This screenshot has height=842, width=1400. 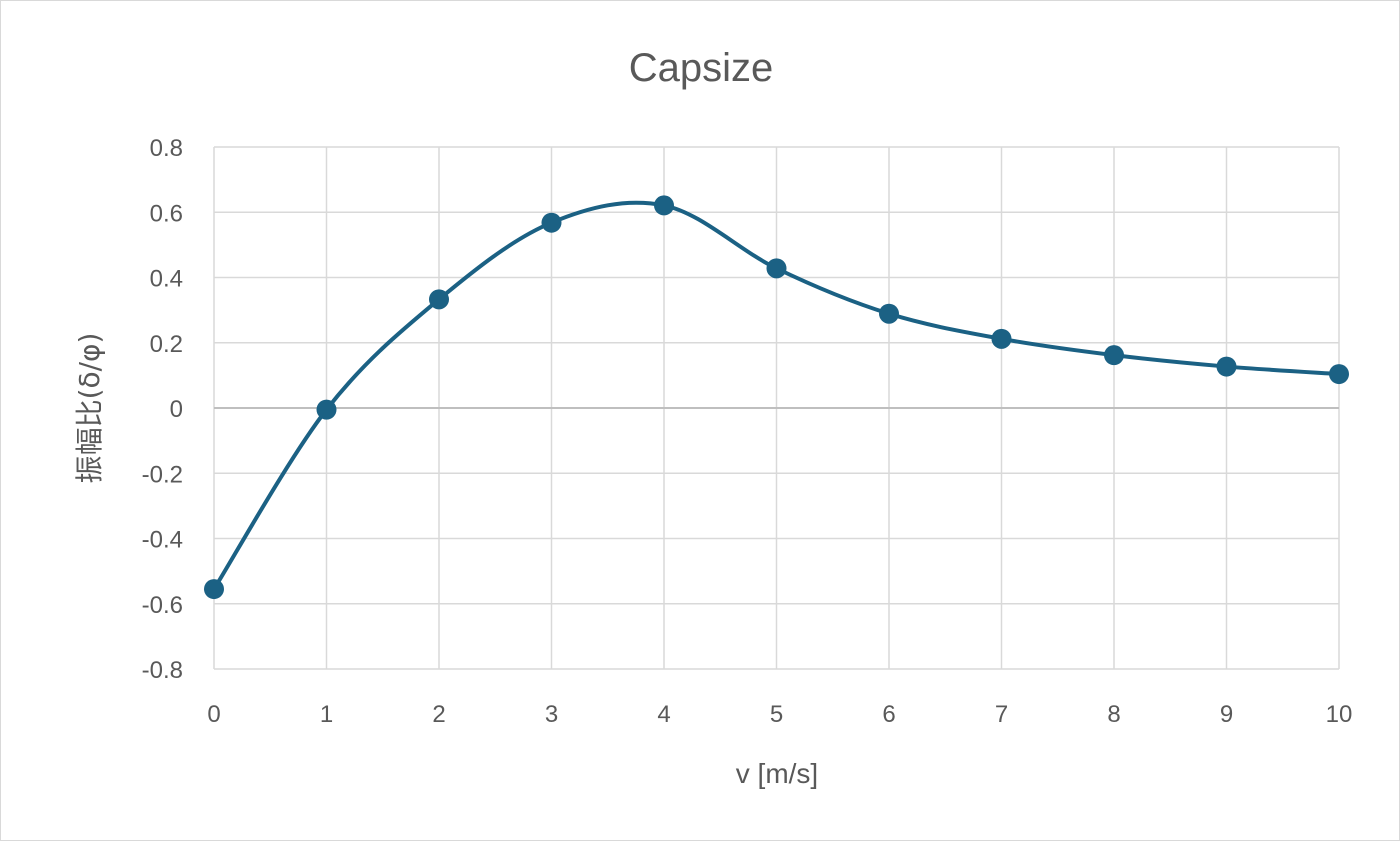 I want to click on x-tick-labels: 0 1 2 3 4 5 6 7 8 9 10, so click(x=779, y=714).